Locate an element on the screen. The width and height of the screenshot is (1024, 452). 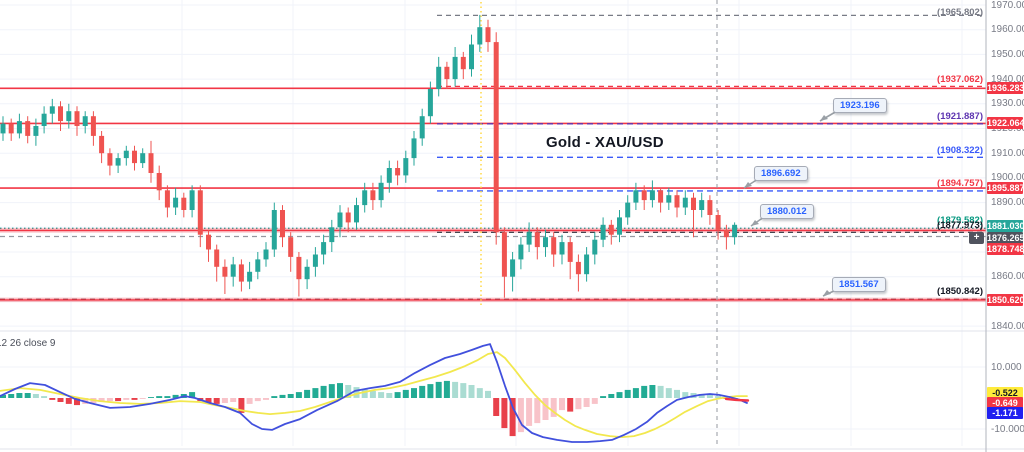
price-axis-tick: 1930.000 is located at coordinates (1007, 104).